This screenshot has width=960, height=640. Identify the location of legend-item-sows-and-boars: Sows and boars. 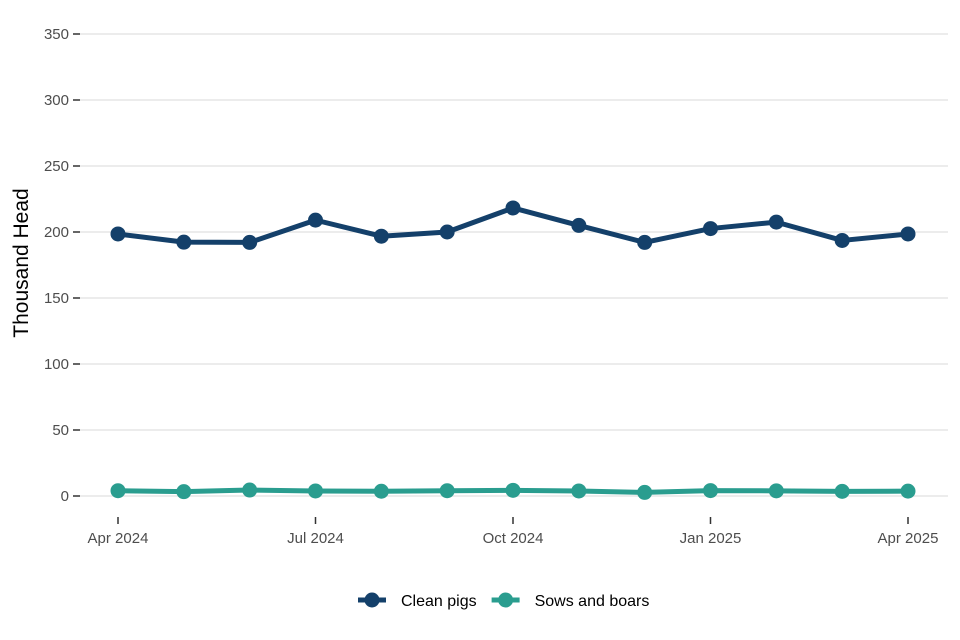
(570, 601).